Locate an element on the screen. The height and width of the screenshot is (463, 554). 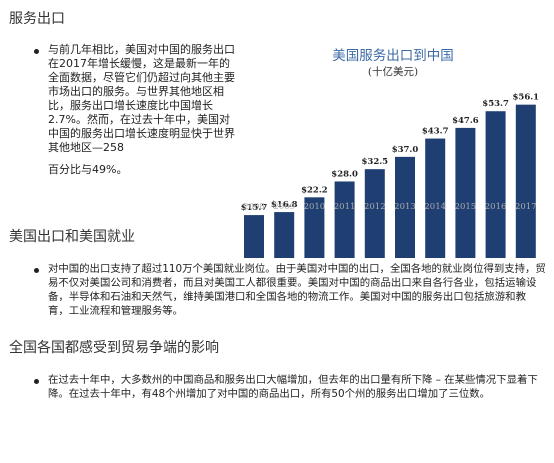
tick-label-2010: 2010 is located at coordinates (315, 207).